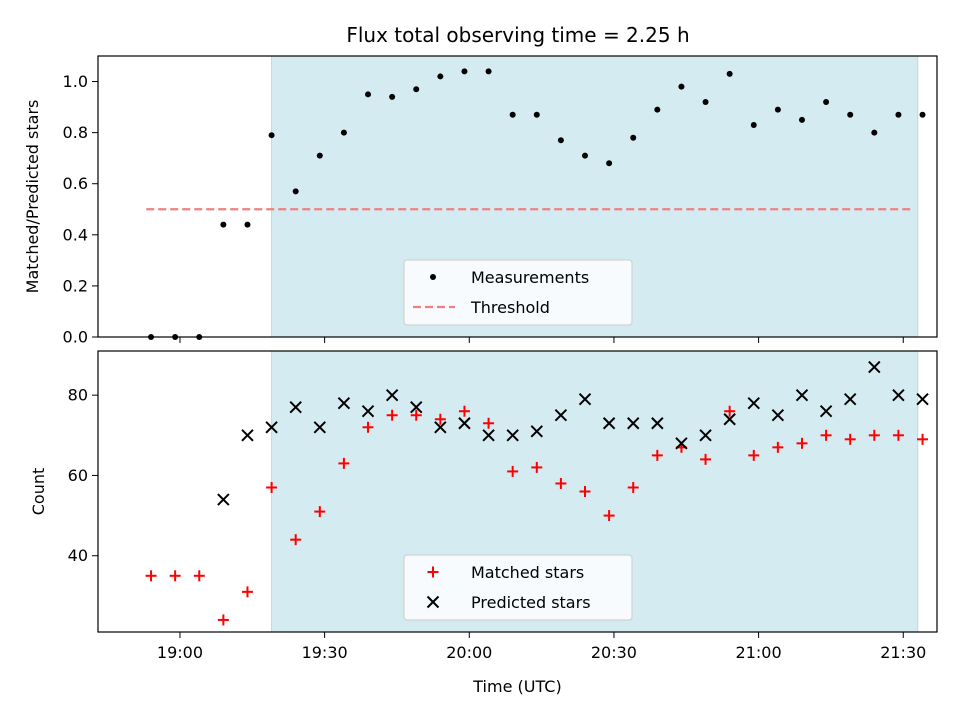  Describe the element at coordinates (80, 209) in the screenshot. I see `top-y-ticks: 0.0 0.2 0.4 0.6 0.8 1.0` at that location.